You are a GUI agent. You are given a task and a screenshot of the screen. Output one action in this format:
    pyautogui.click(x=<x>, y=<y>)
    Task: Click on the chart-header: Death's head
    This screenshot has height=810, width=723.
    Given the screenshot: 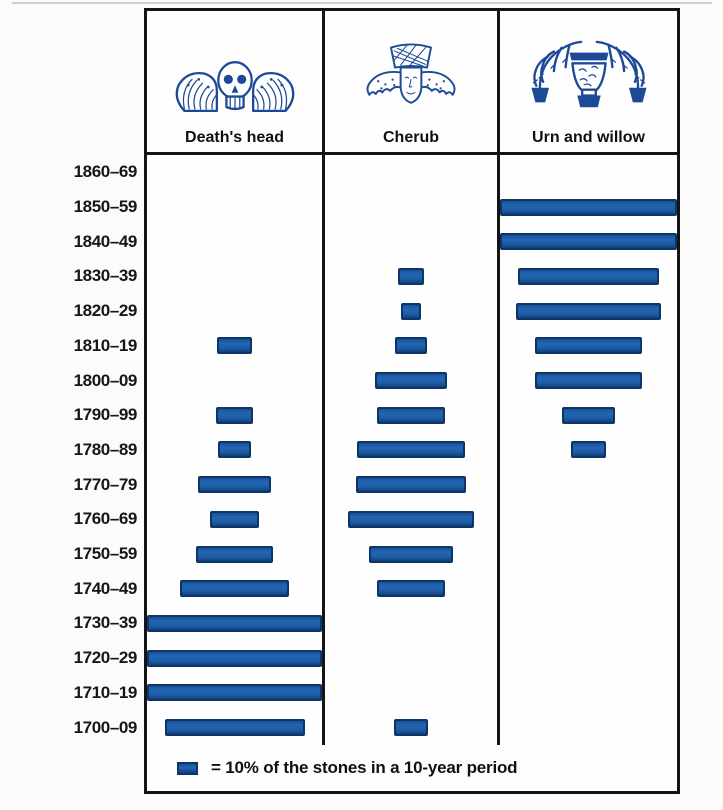 What is the action you would take?
    pyautogui.click(x=412, y=83)
    